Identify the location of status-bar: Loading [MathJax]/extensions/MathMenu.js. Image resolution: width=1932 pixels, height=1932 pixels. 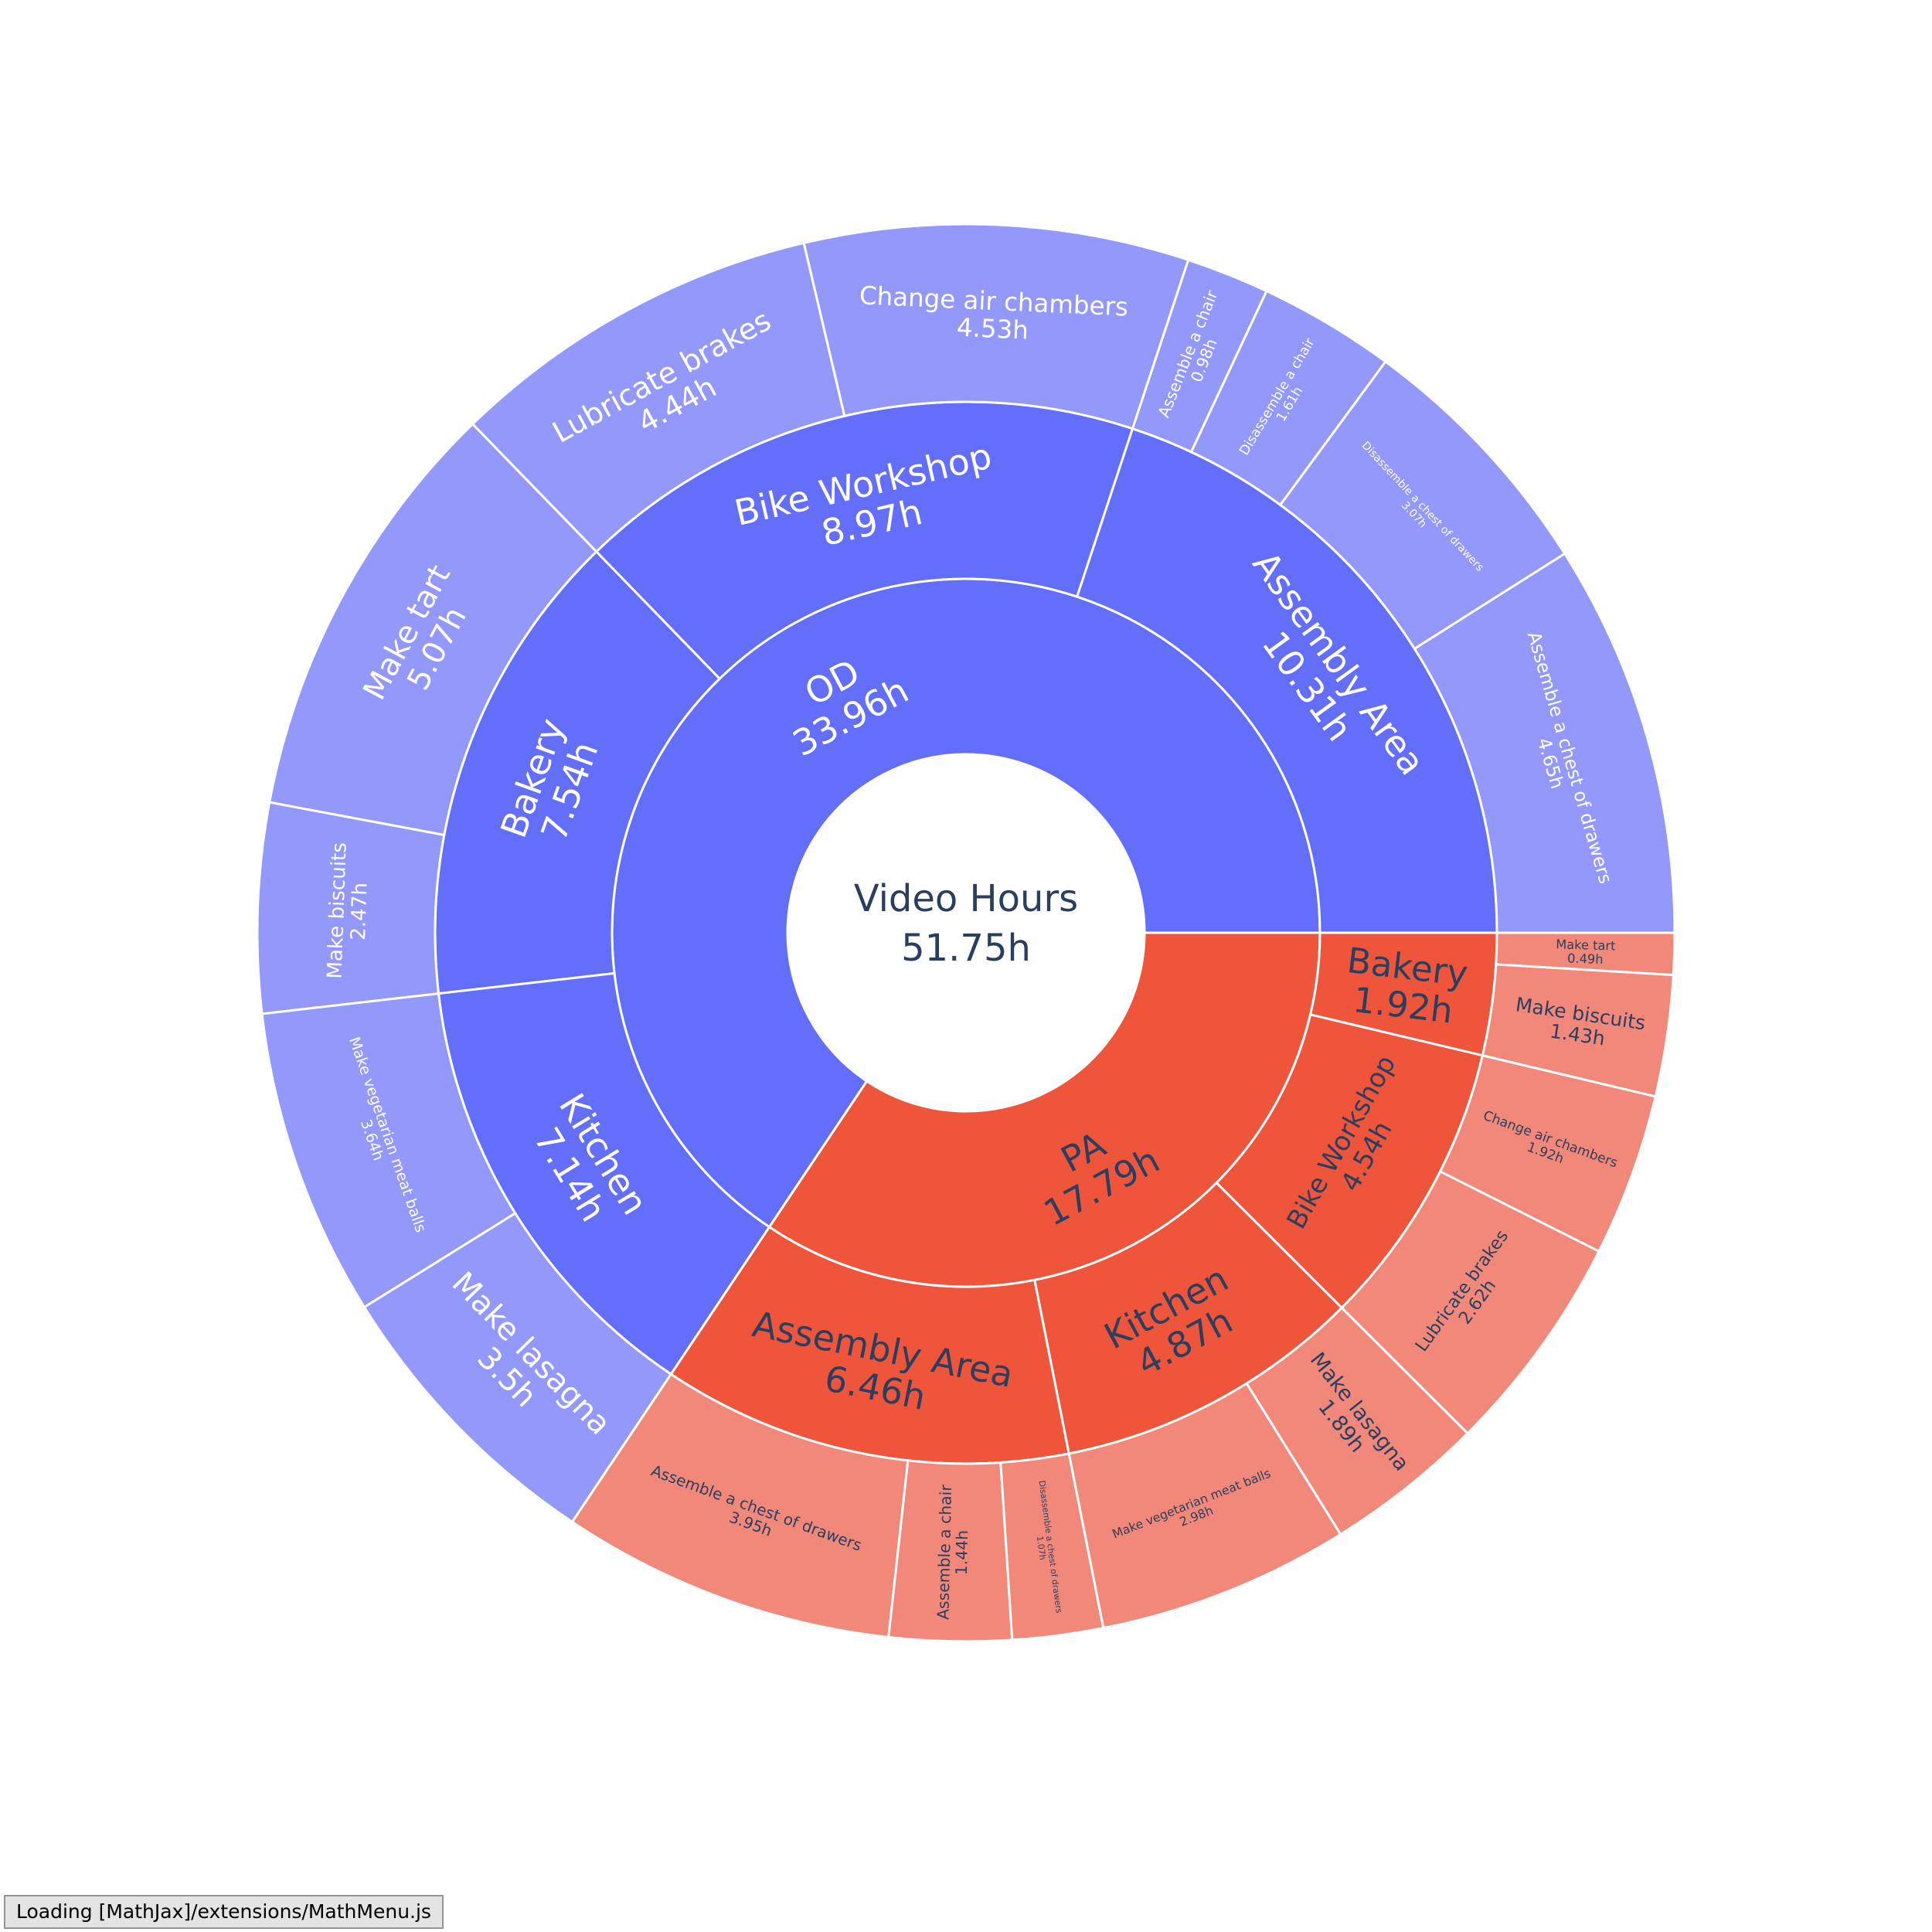
(224, 1912).